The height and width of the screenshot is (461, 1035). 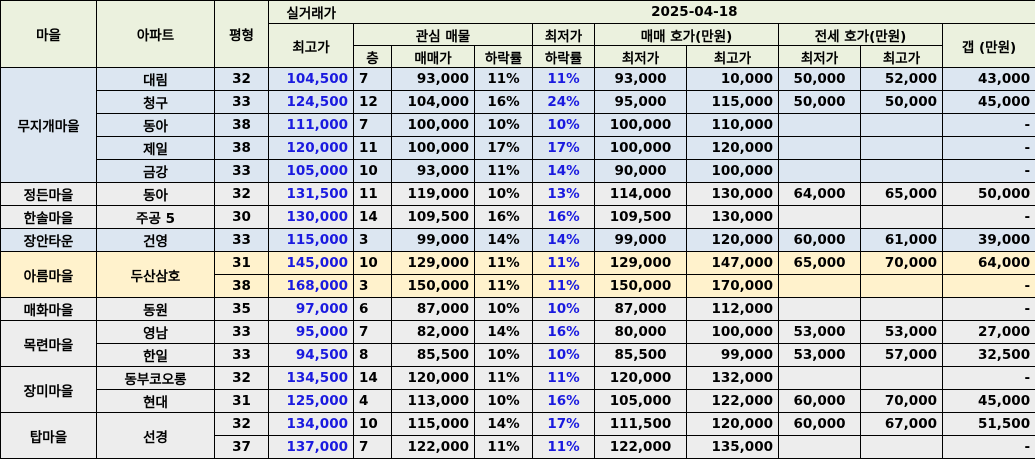 I want to click on sale-price-cell: 129,000, so click(x=433, y=263).